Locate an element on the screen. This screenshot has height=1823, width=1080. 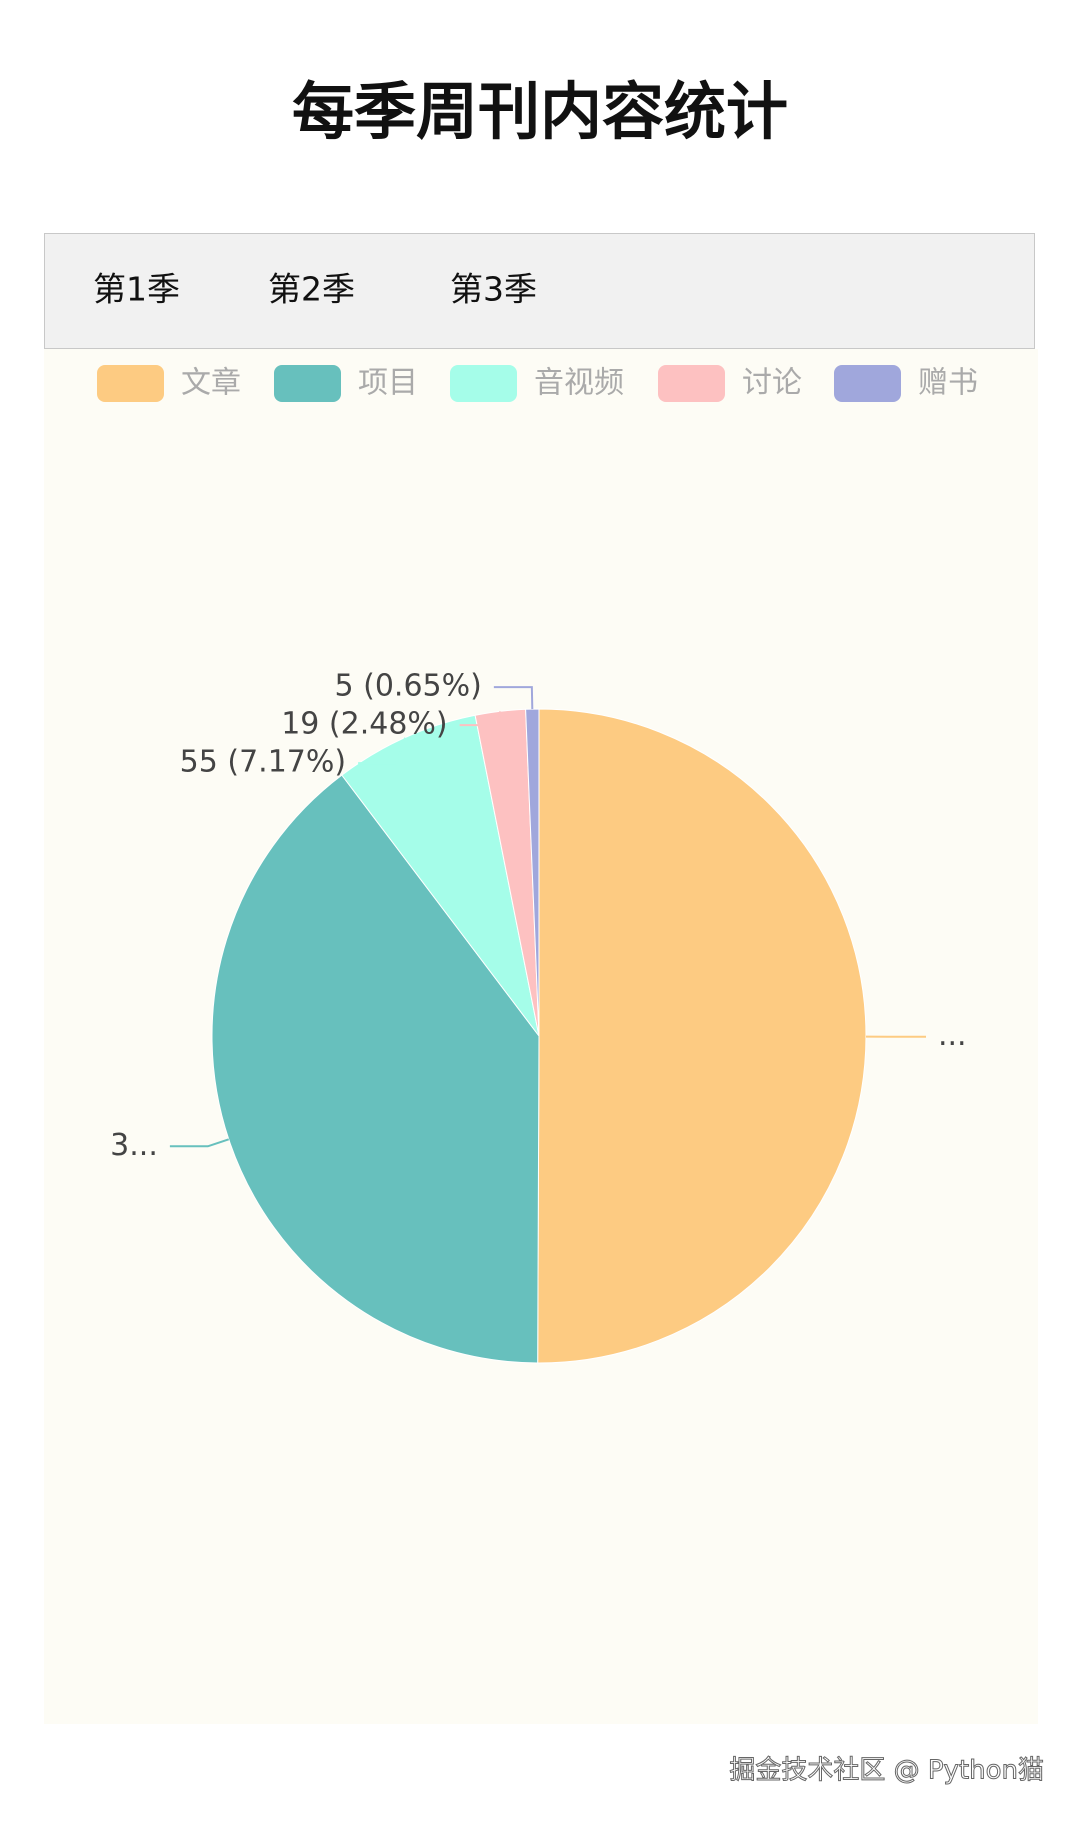
legend-label: 赠书 is located at coordinates (948, 383).